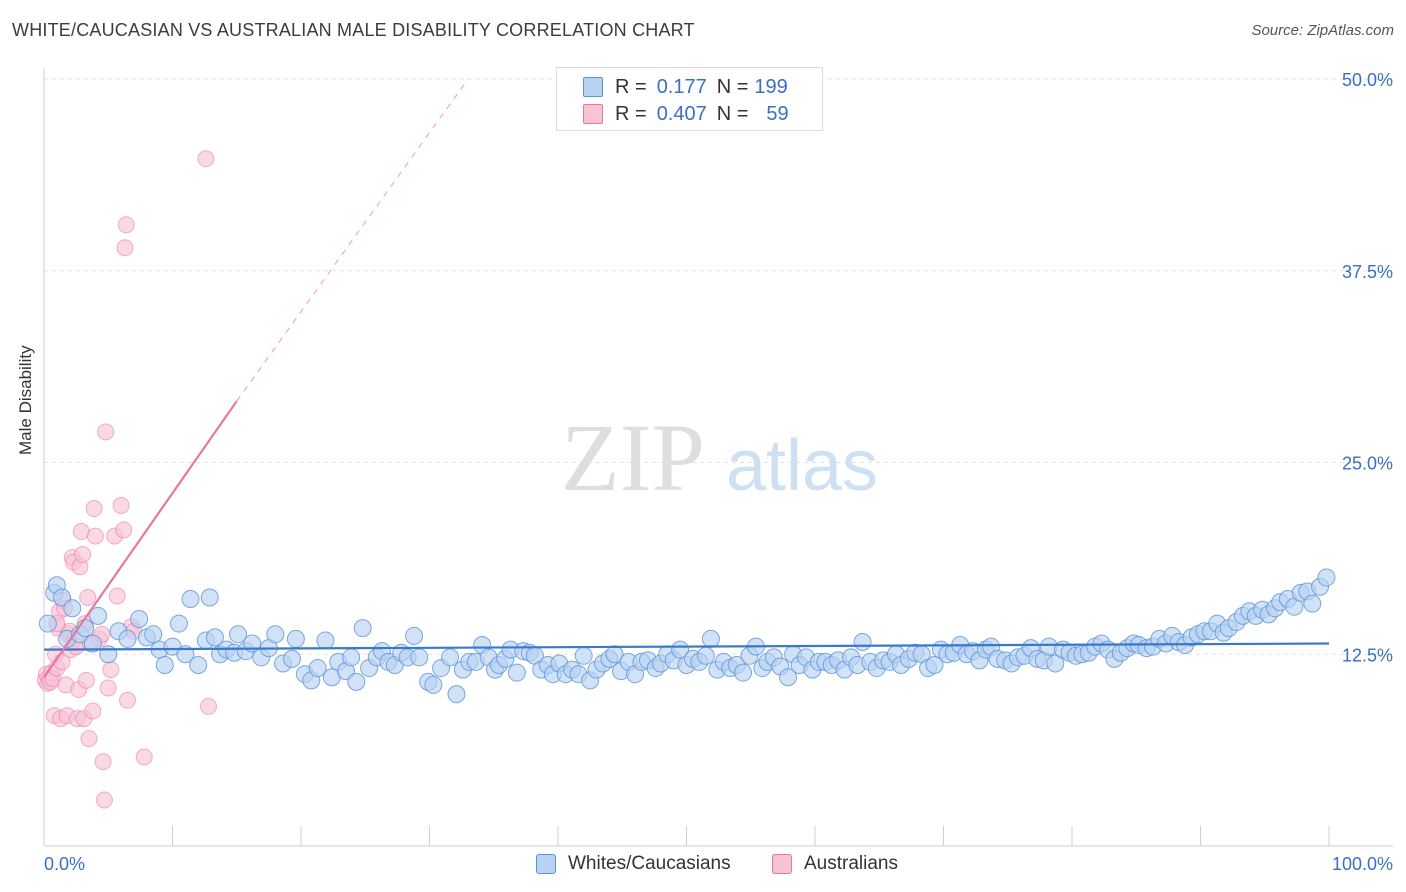  I want to click on y-axis-title: Male Disability, so click(25, 400).